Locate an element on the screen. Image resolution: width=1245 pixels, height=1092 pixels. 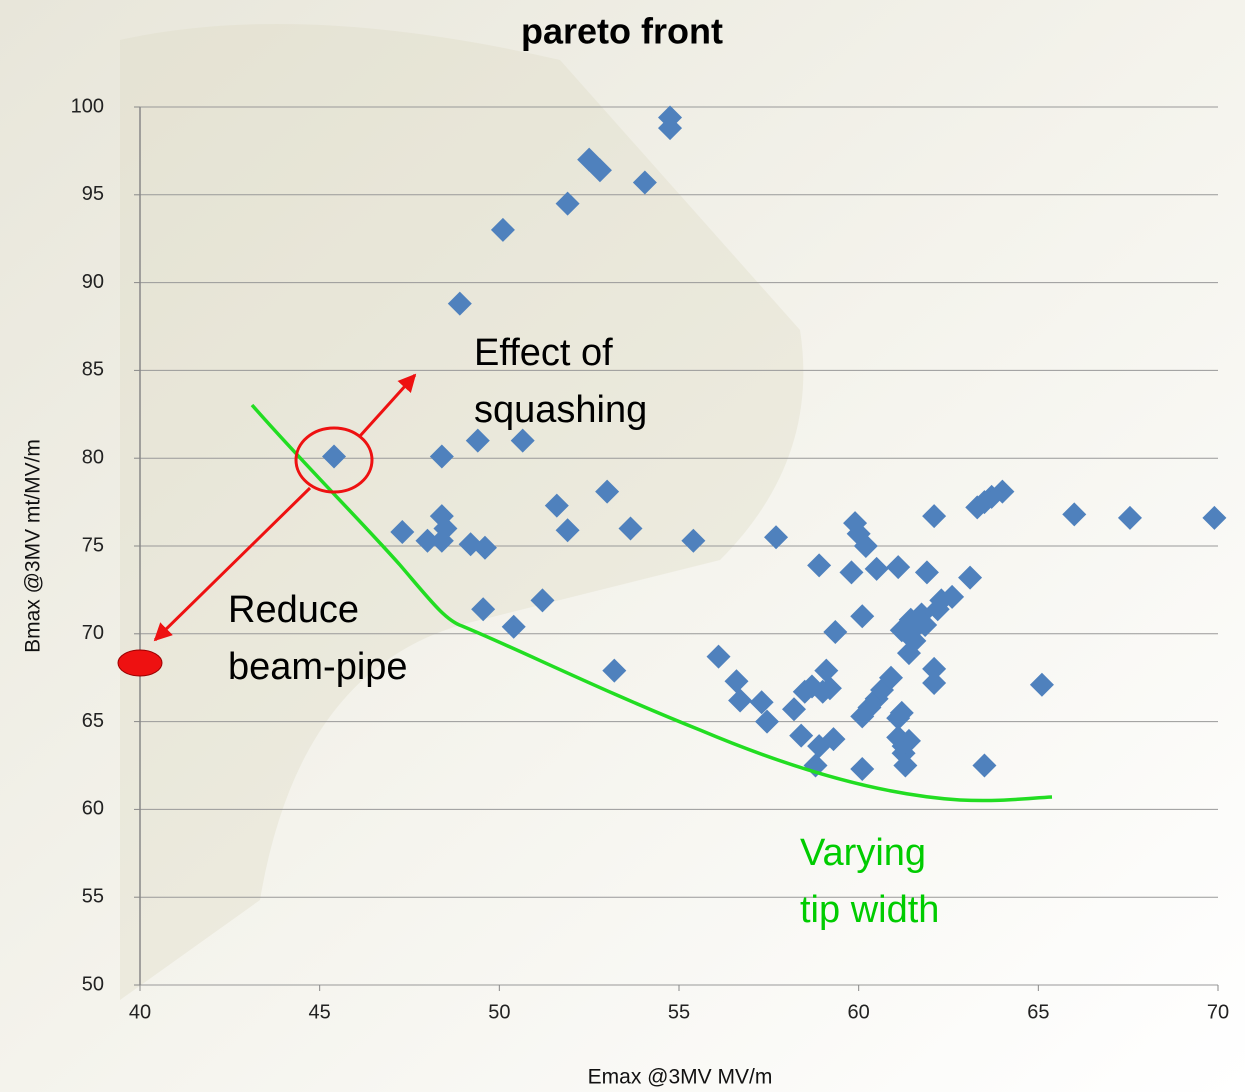
annotation: Effect of is located at coordinates (543, 353).